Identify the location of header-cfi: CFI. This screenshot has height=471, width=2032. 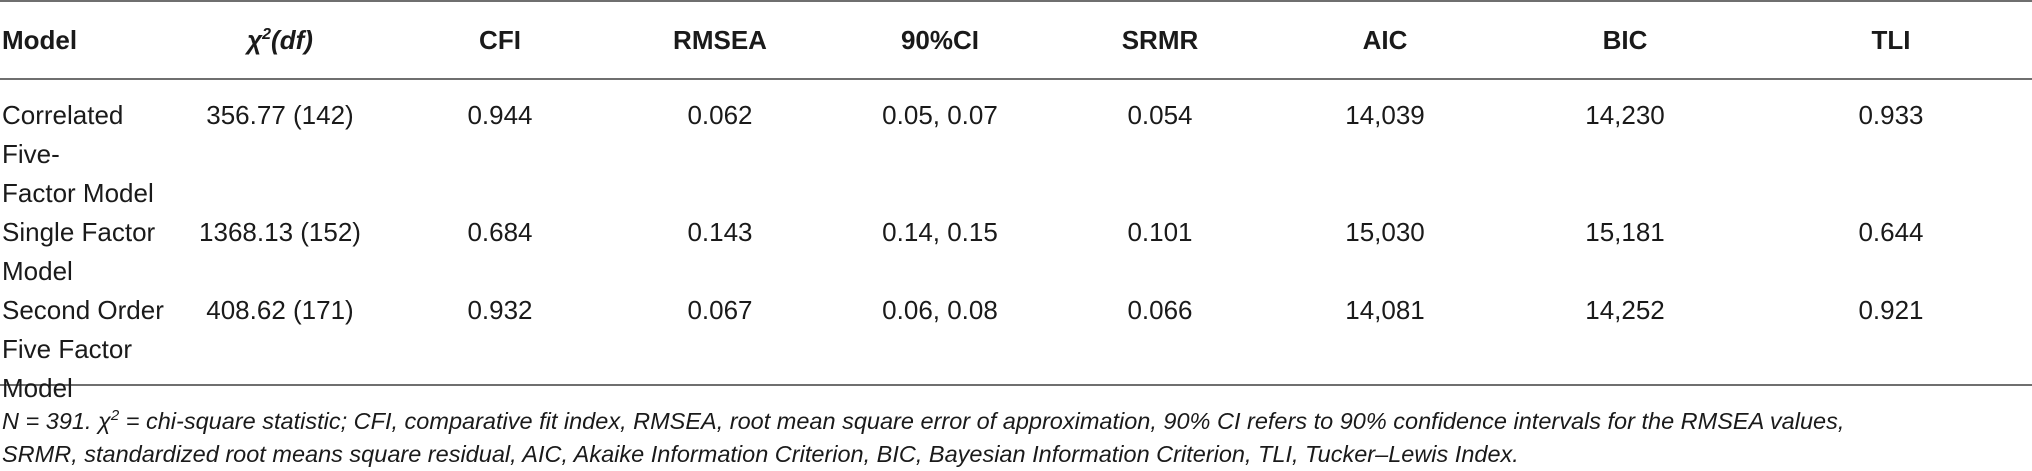
(500, 39).